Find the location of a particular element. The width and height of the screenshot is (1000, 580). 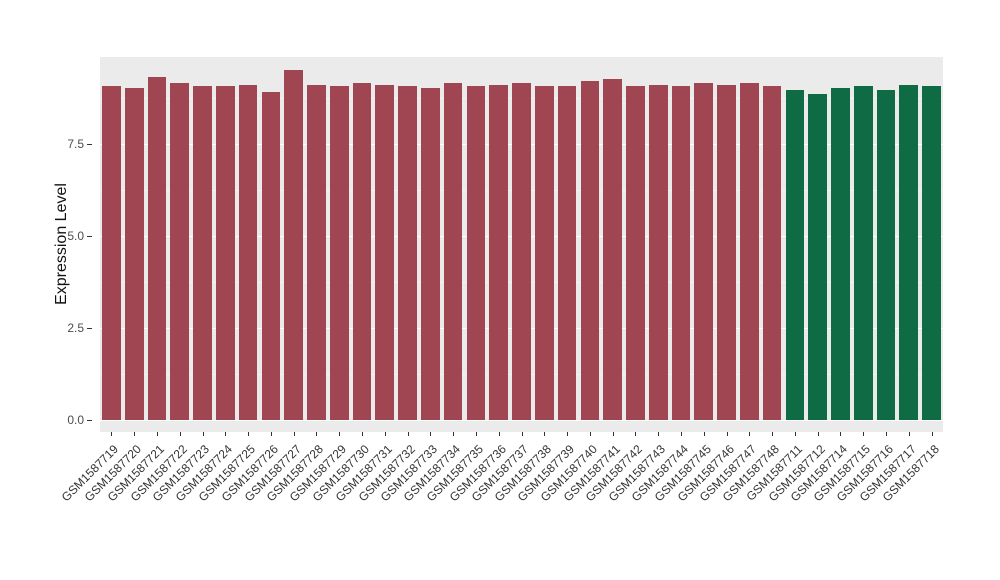

y-axis-ticks: 0.0 2.5 5.0 7.5 is located at coordinates (47, 244).